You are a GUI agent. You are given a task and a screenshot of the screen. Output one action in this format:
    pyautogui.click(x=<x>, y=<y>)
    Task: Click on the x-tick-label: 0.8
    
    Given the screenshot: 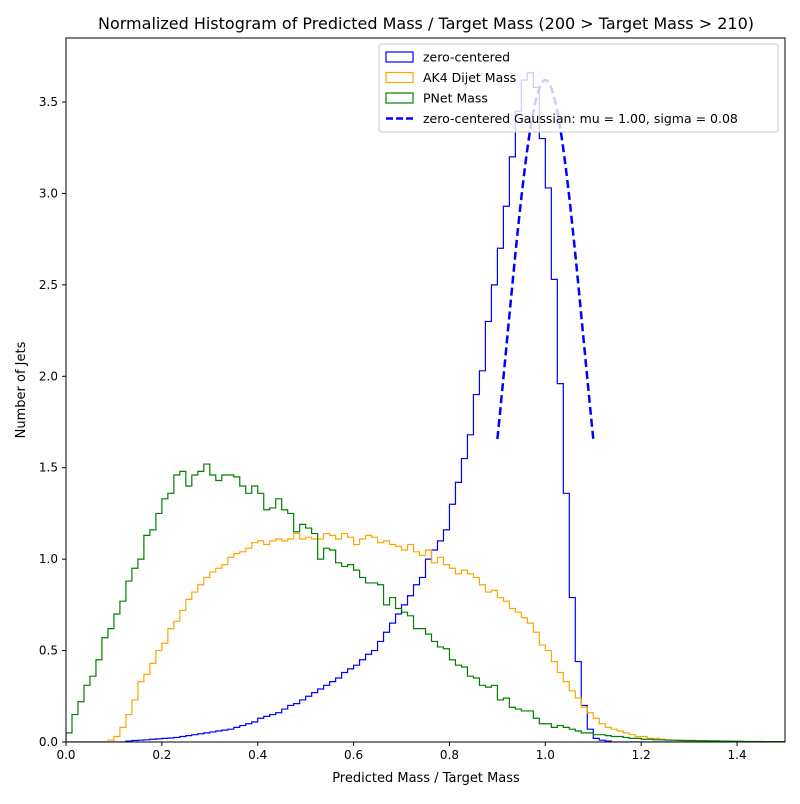 What is the action you would take?
    pyautogui.click(x=449, y=755)
    